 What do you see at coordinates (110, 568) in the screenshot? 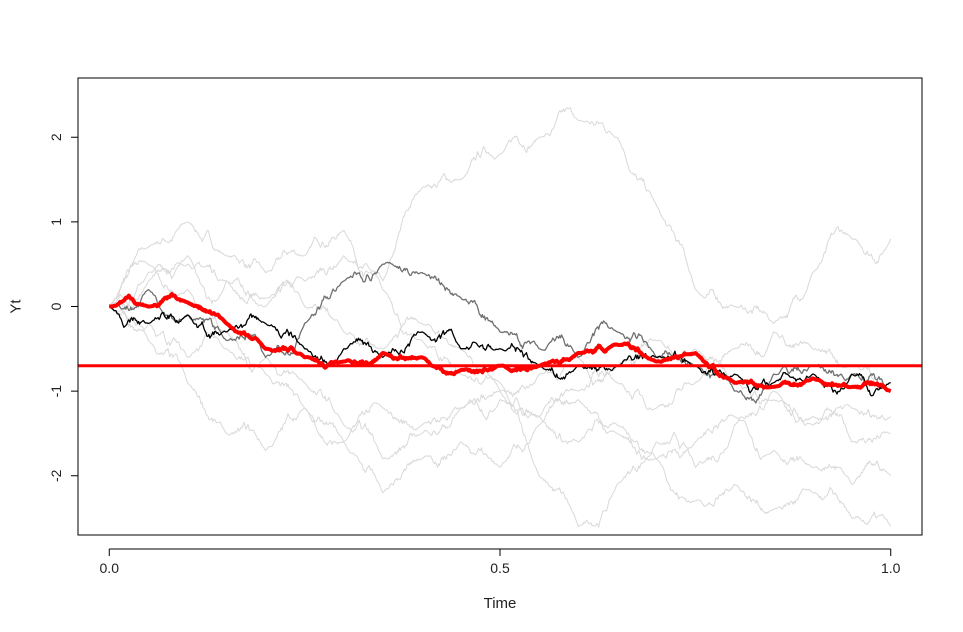
I see `x-tick-label: 0.0` at bounding box center [110, 568].